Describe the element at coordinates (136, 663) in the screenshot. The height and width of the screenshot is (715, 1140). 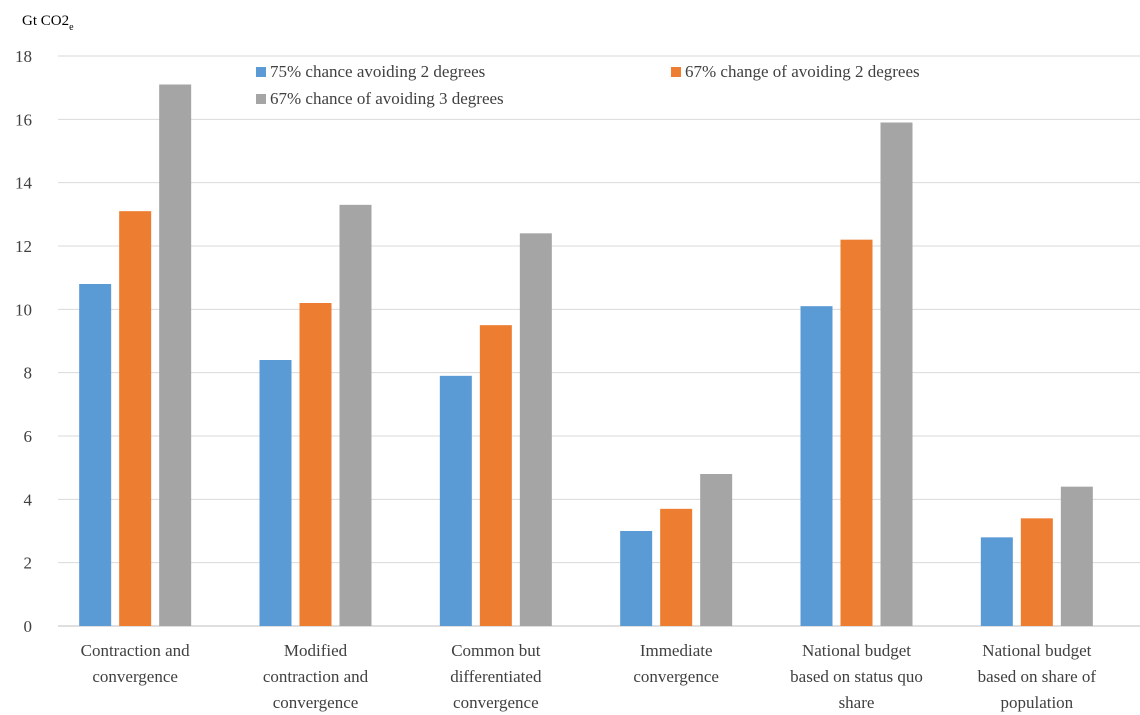
I see `category-label: Contraction and convergence` at that location.